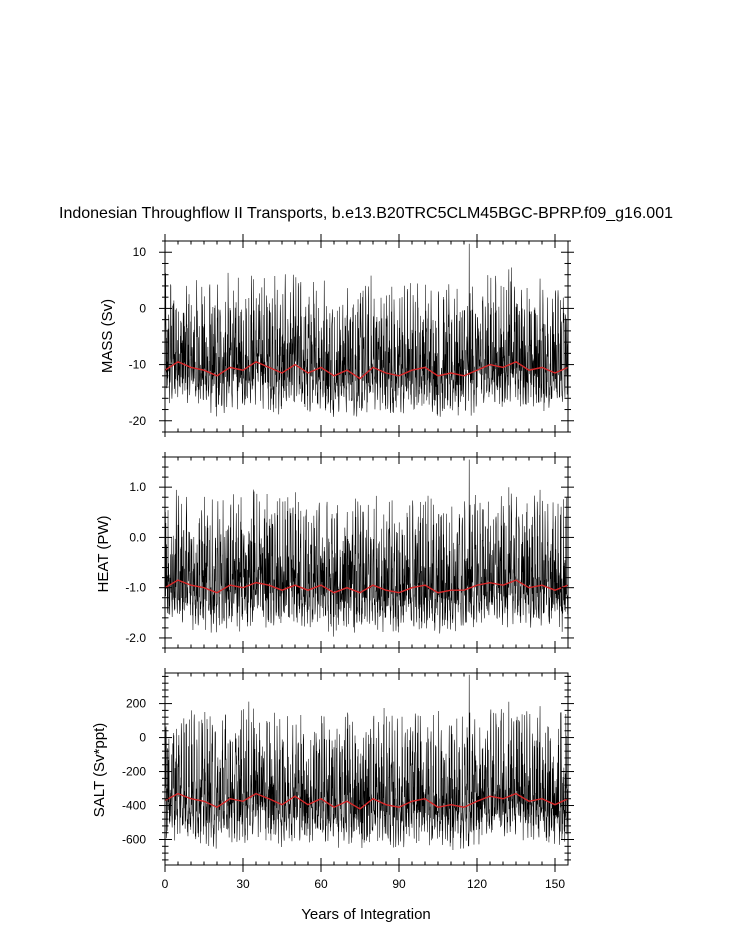 The image size is (733, 945). Describe the element at coordinates (243, 884) in the screenshot. I see `x-tick-label: 30` at that location.